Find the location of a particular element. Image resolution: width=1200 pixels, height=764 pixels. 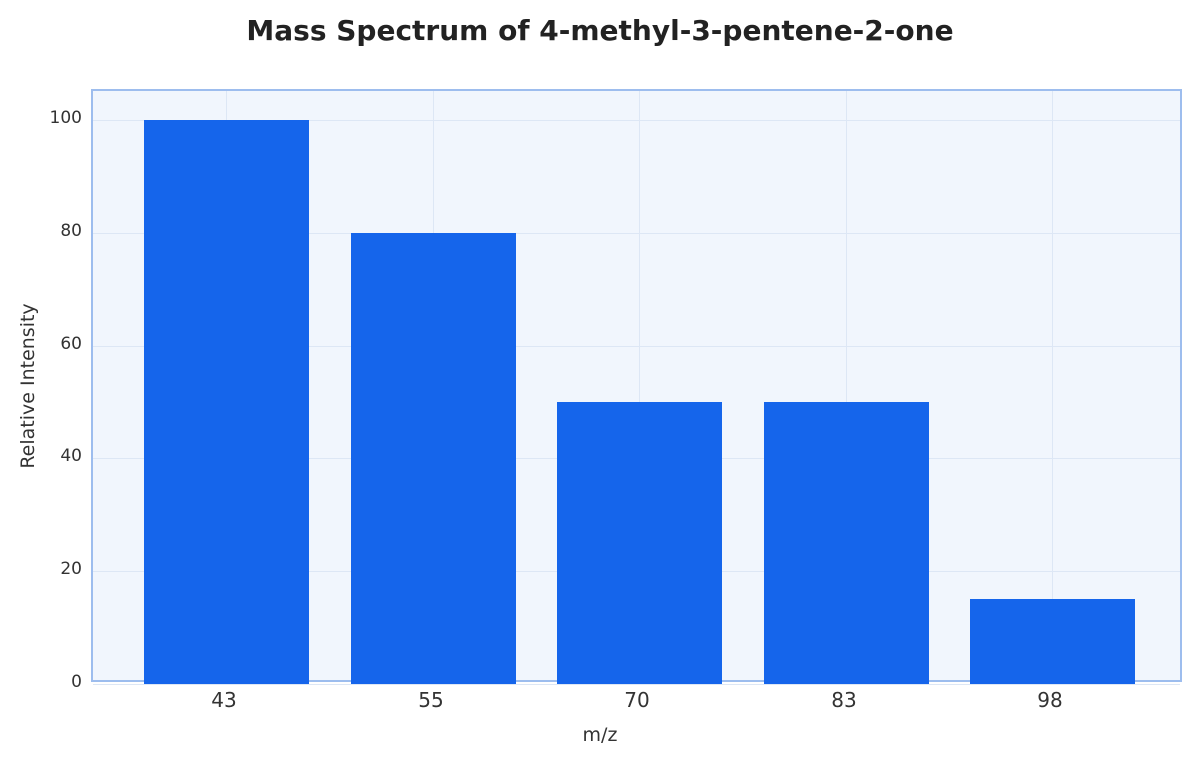

x-tick-label: 83 is located at coordinates (844, 700).